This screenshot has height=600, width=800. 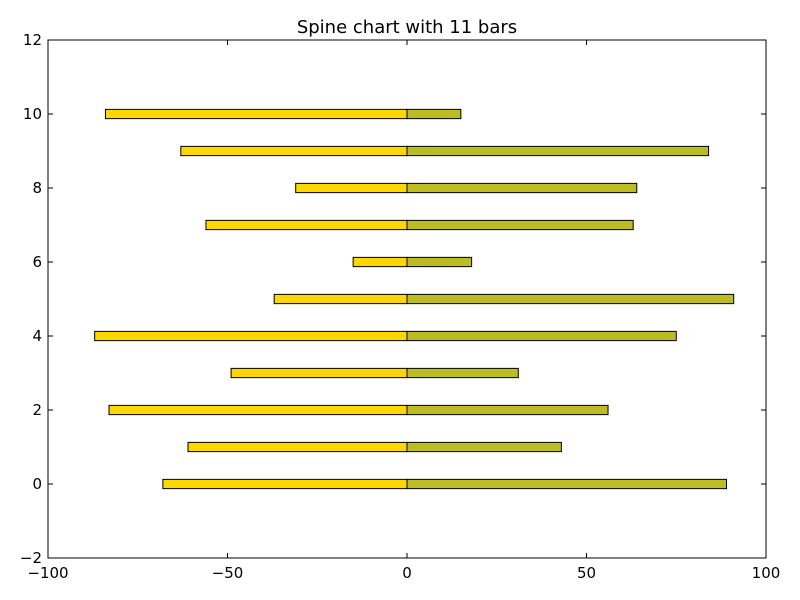 I want to click on y-tick-label-12: 12, so click(x=32, y=40).